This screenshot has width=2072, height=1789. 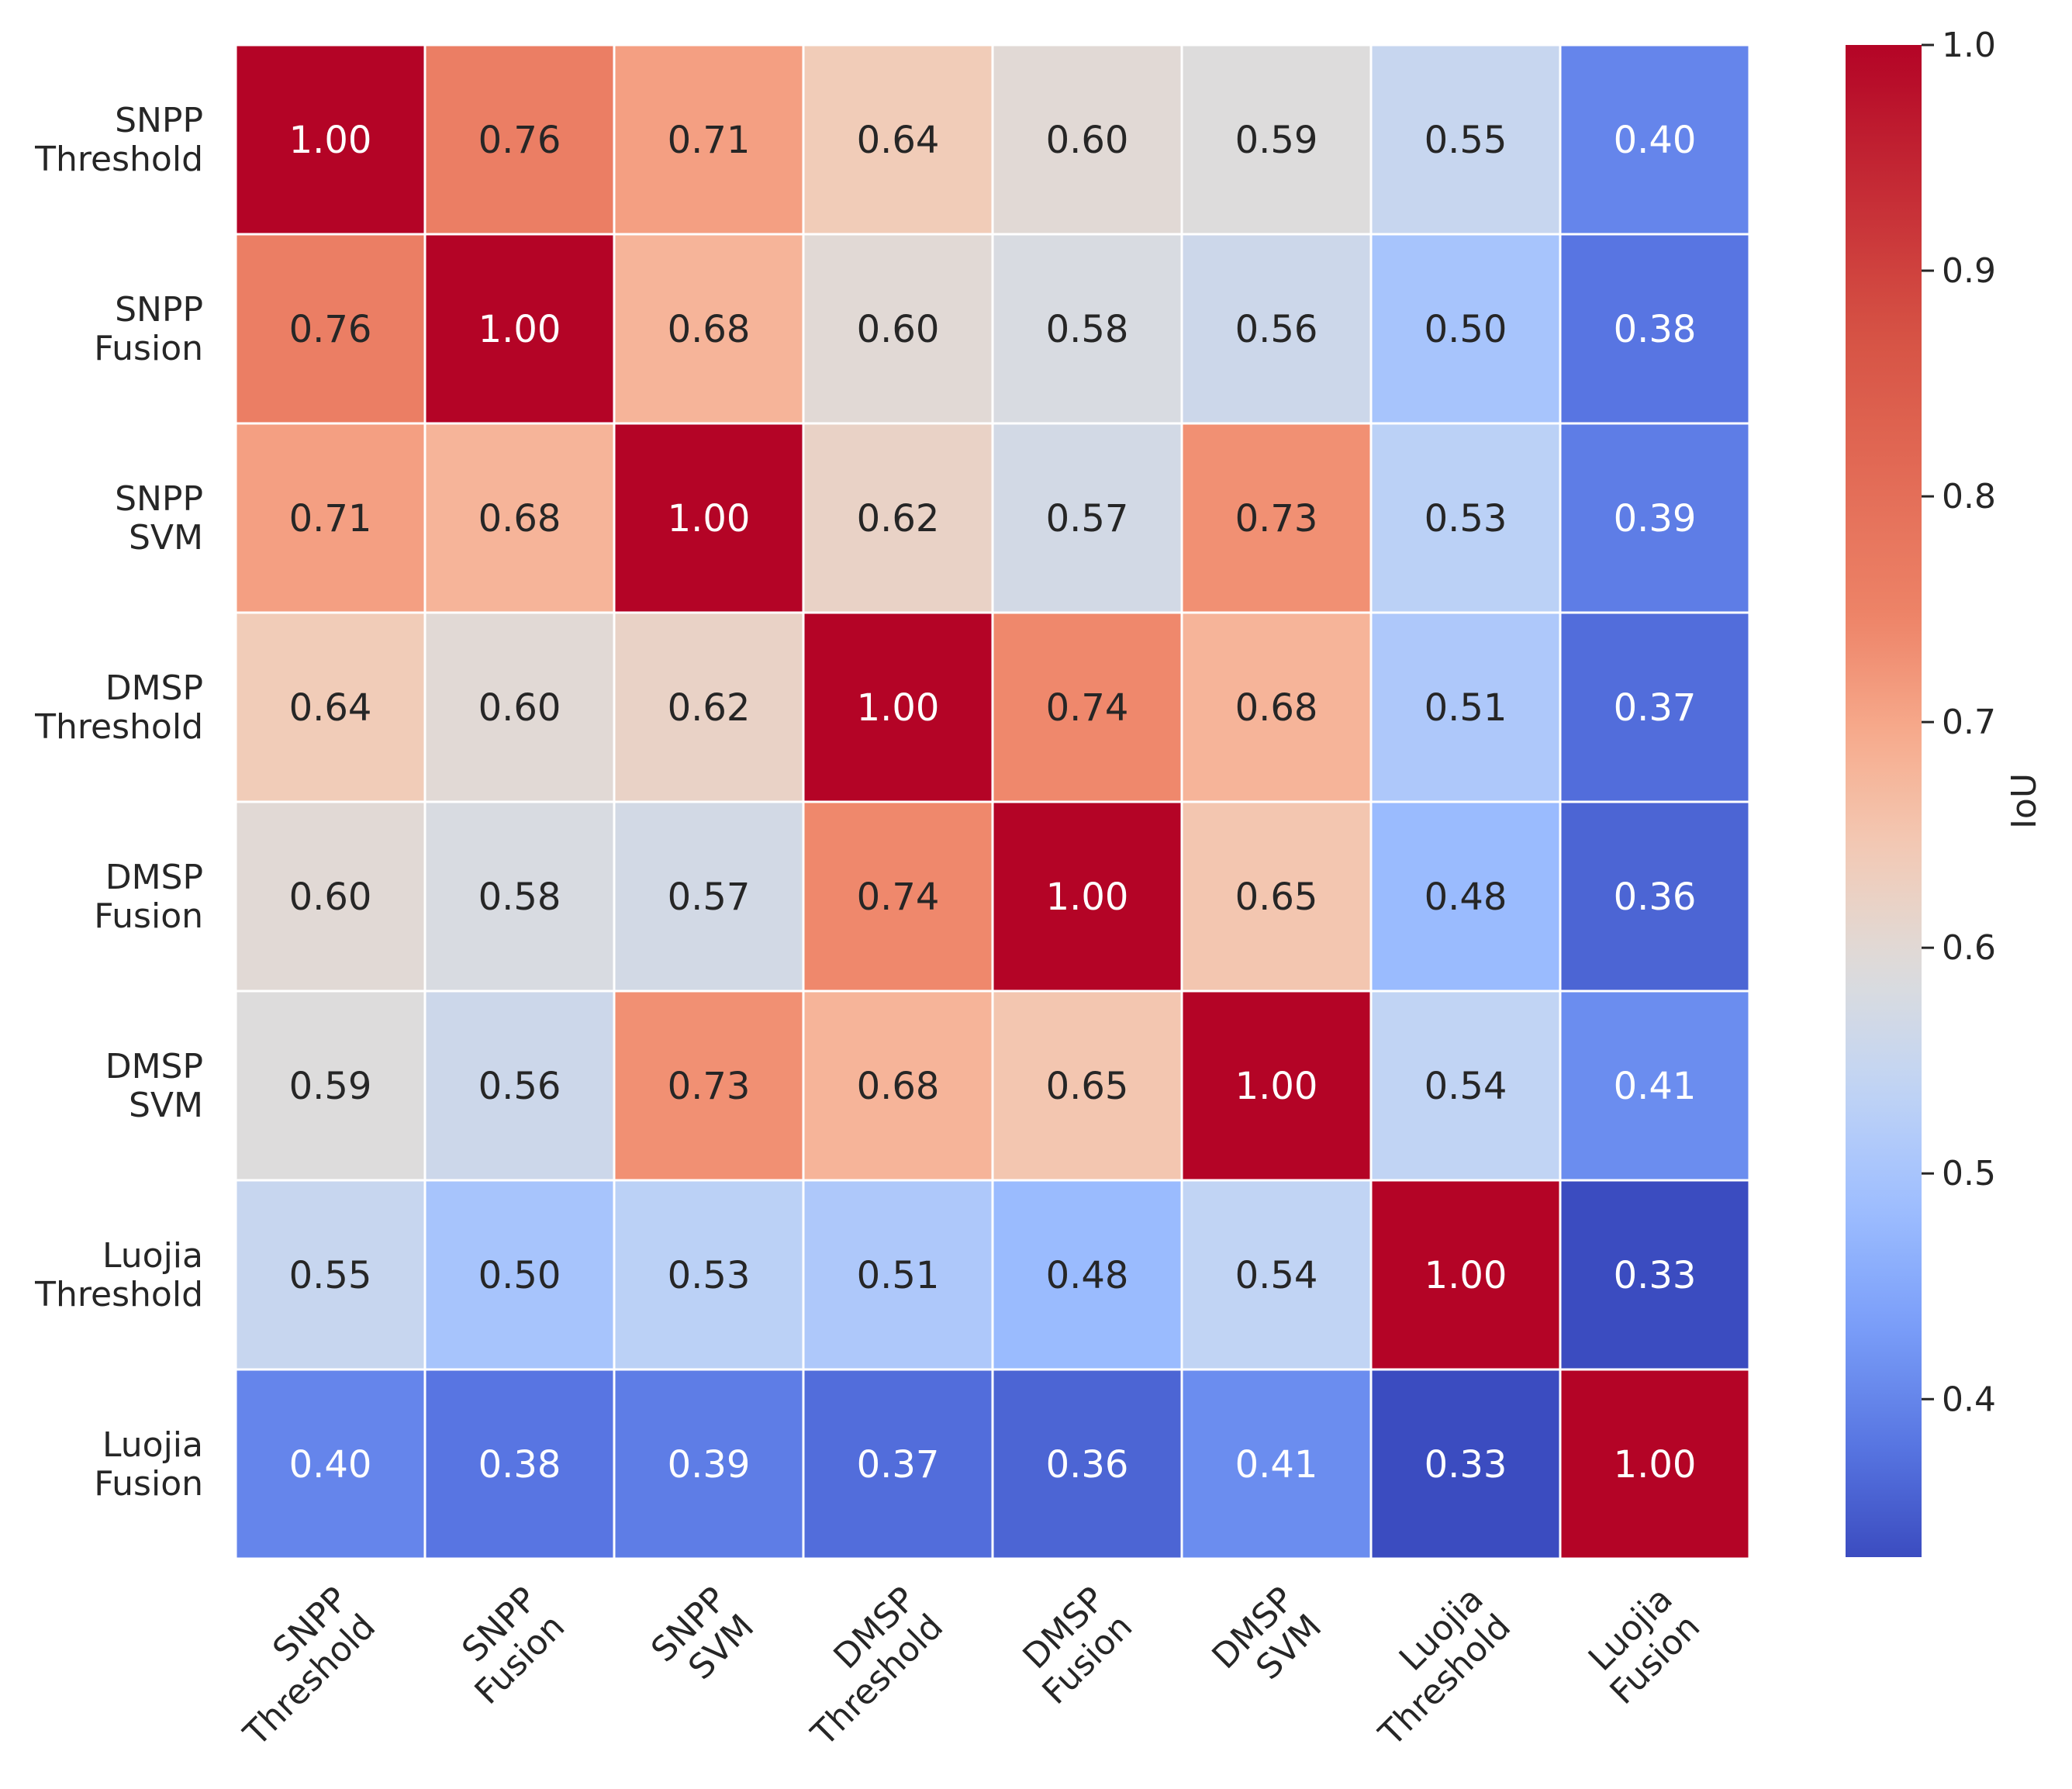 What do you see at coordinates (1641, 1646) in the screenshot?
I see `column-tick-label: LuojiaFusion` at bounding box center [1641, 1646].